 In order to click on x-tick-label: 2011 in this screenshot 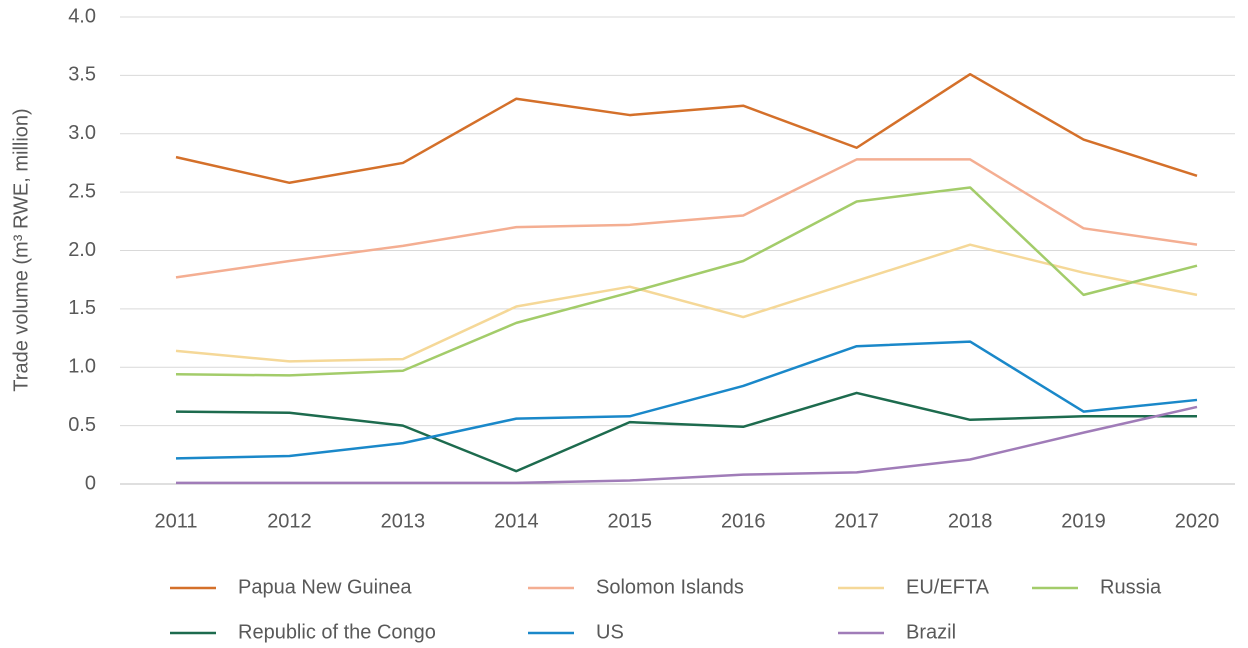, I will do `click(175, 521)`.